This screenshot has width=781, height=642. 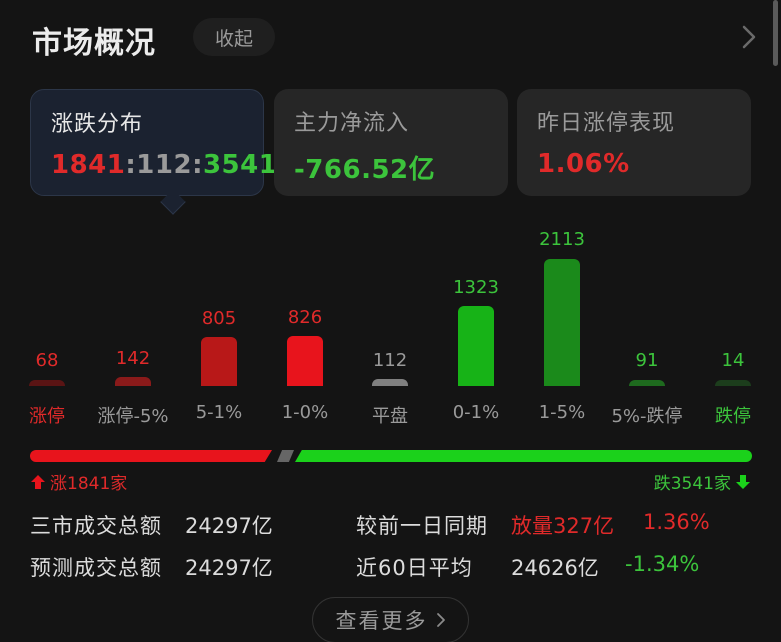 I want to click on total-turnover-label: 三市成交总额, so click(x=96, y=526).